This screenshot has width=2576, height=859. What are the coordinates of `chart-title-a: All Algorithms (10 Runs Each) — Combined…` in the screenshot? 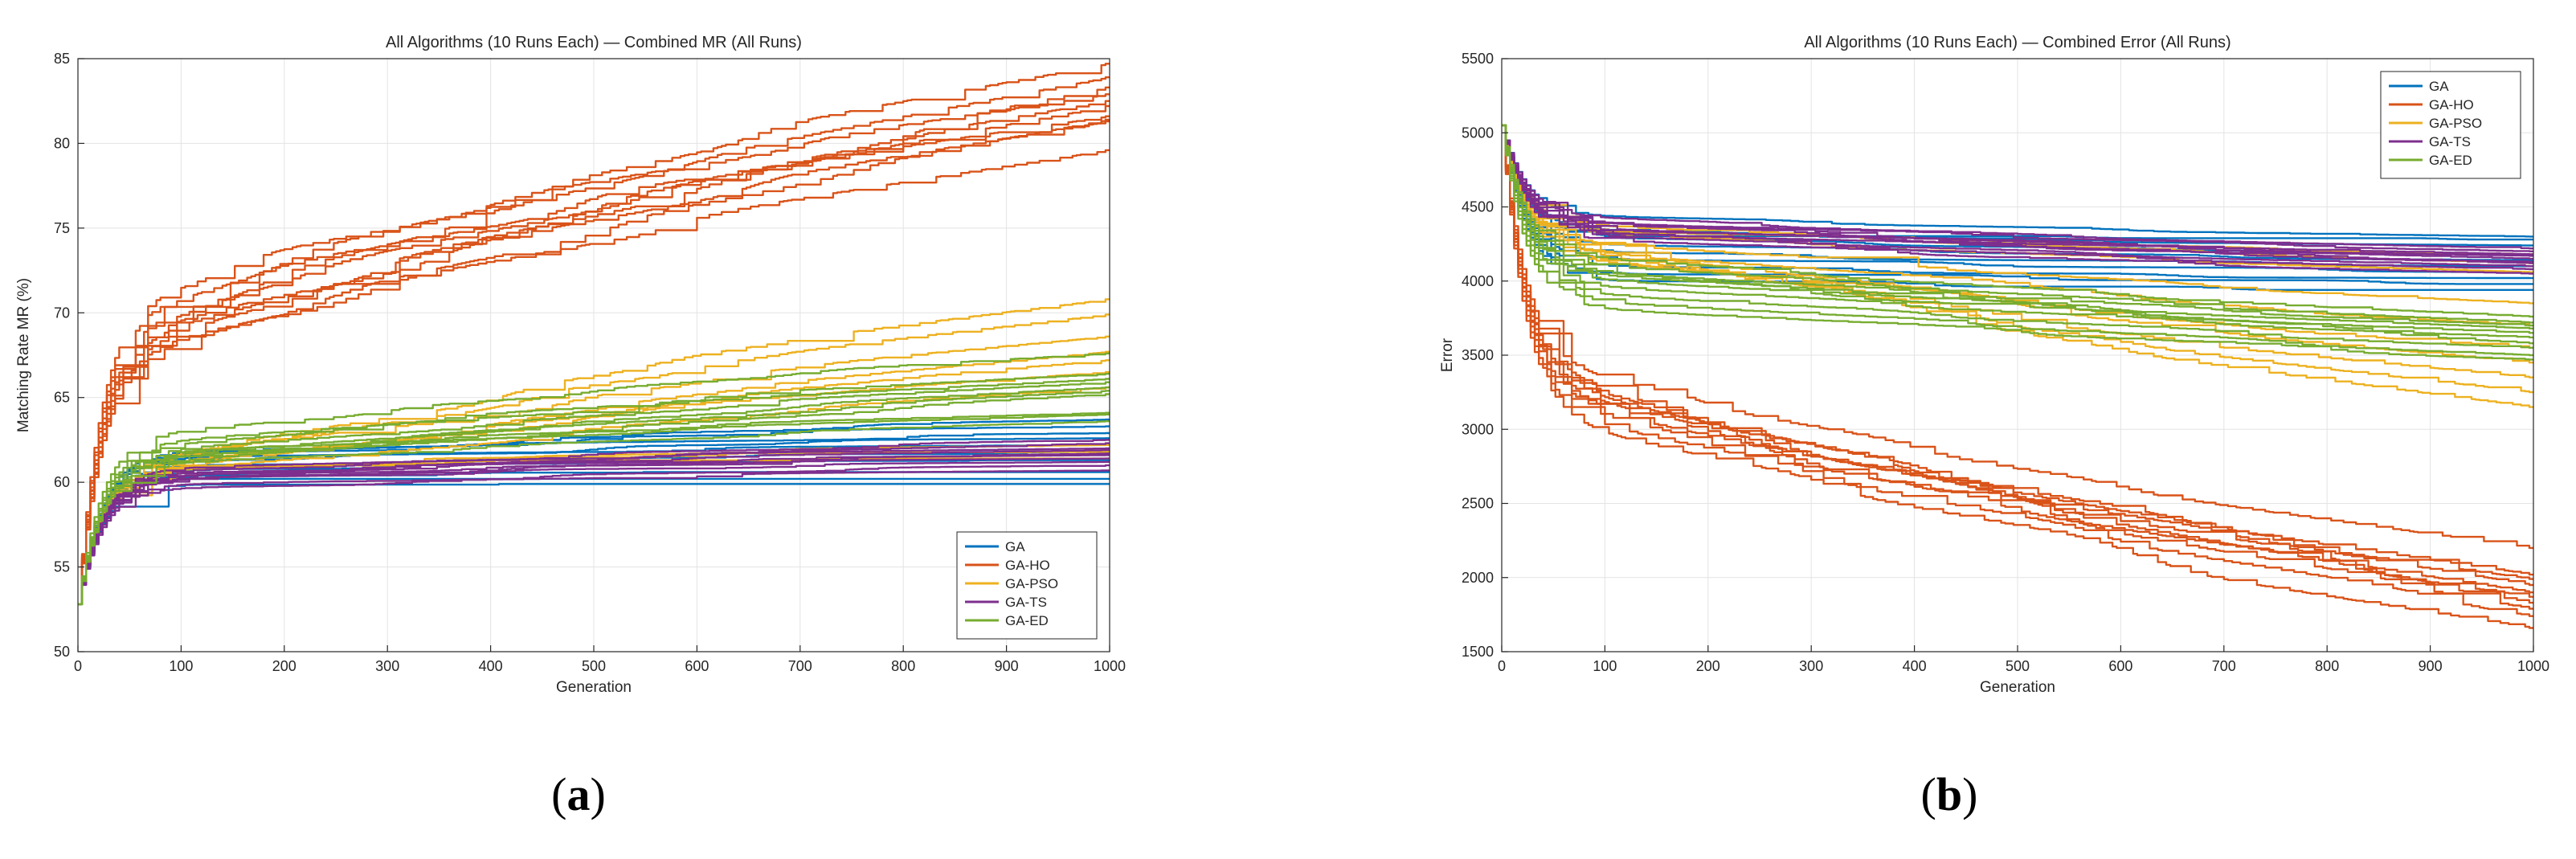 It's located at (594, 42).